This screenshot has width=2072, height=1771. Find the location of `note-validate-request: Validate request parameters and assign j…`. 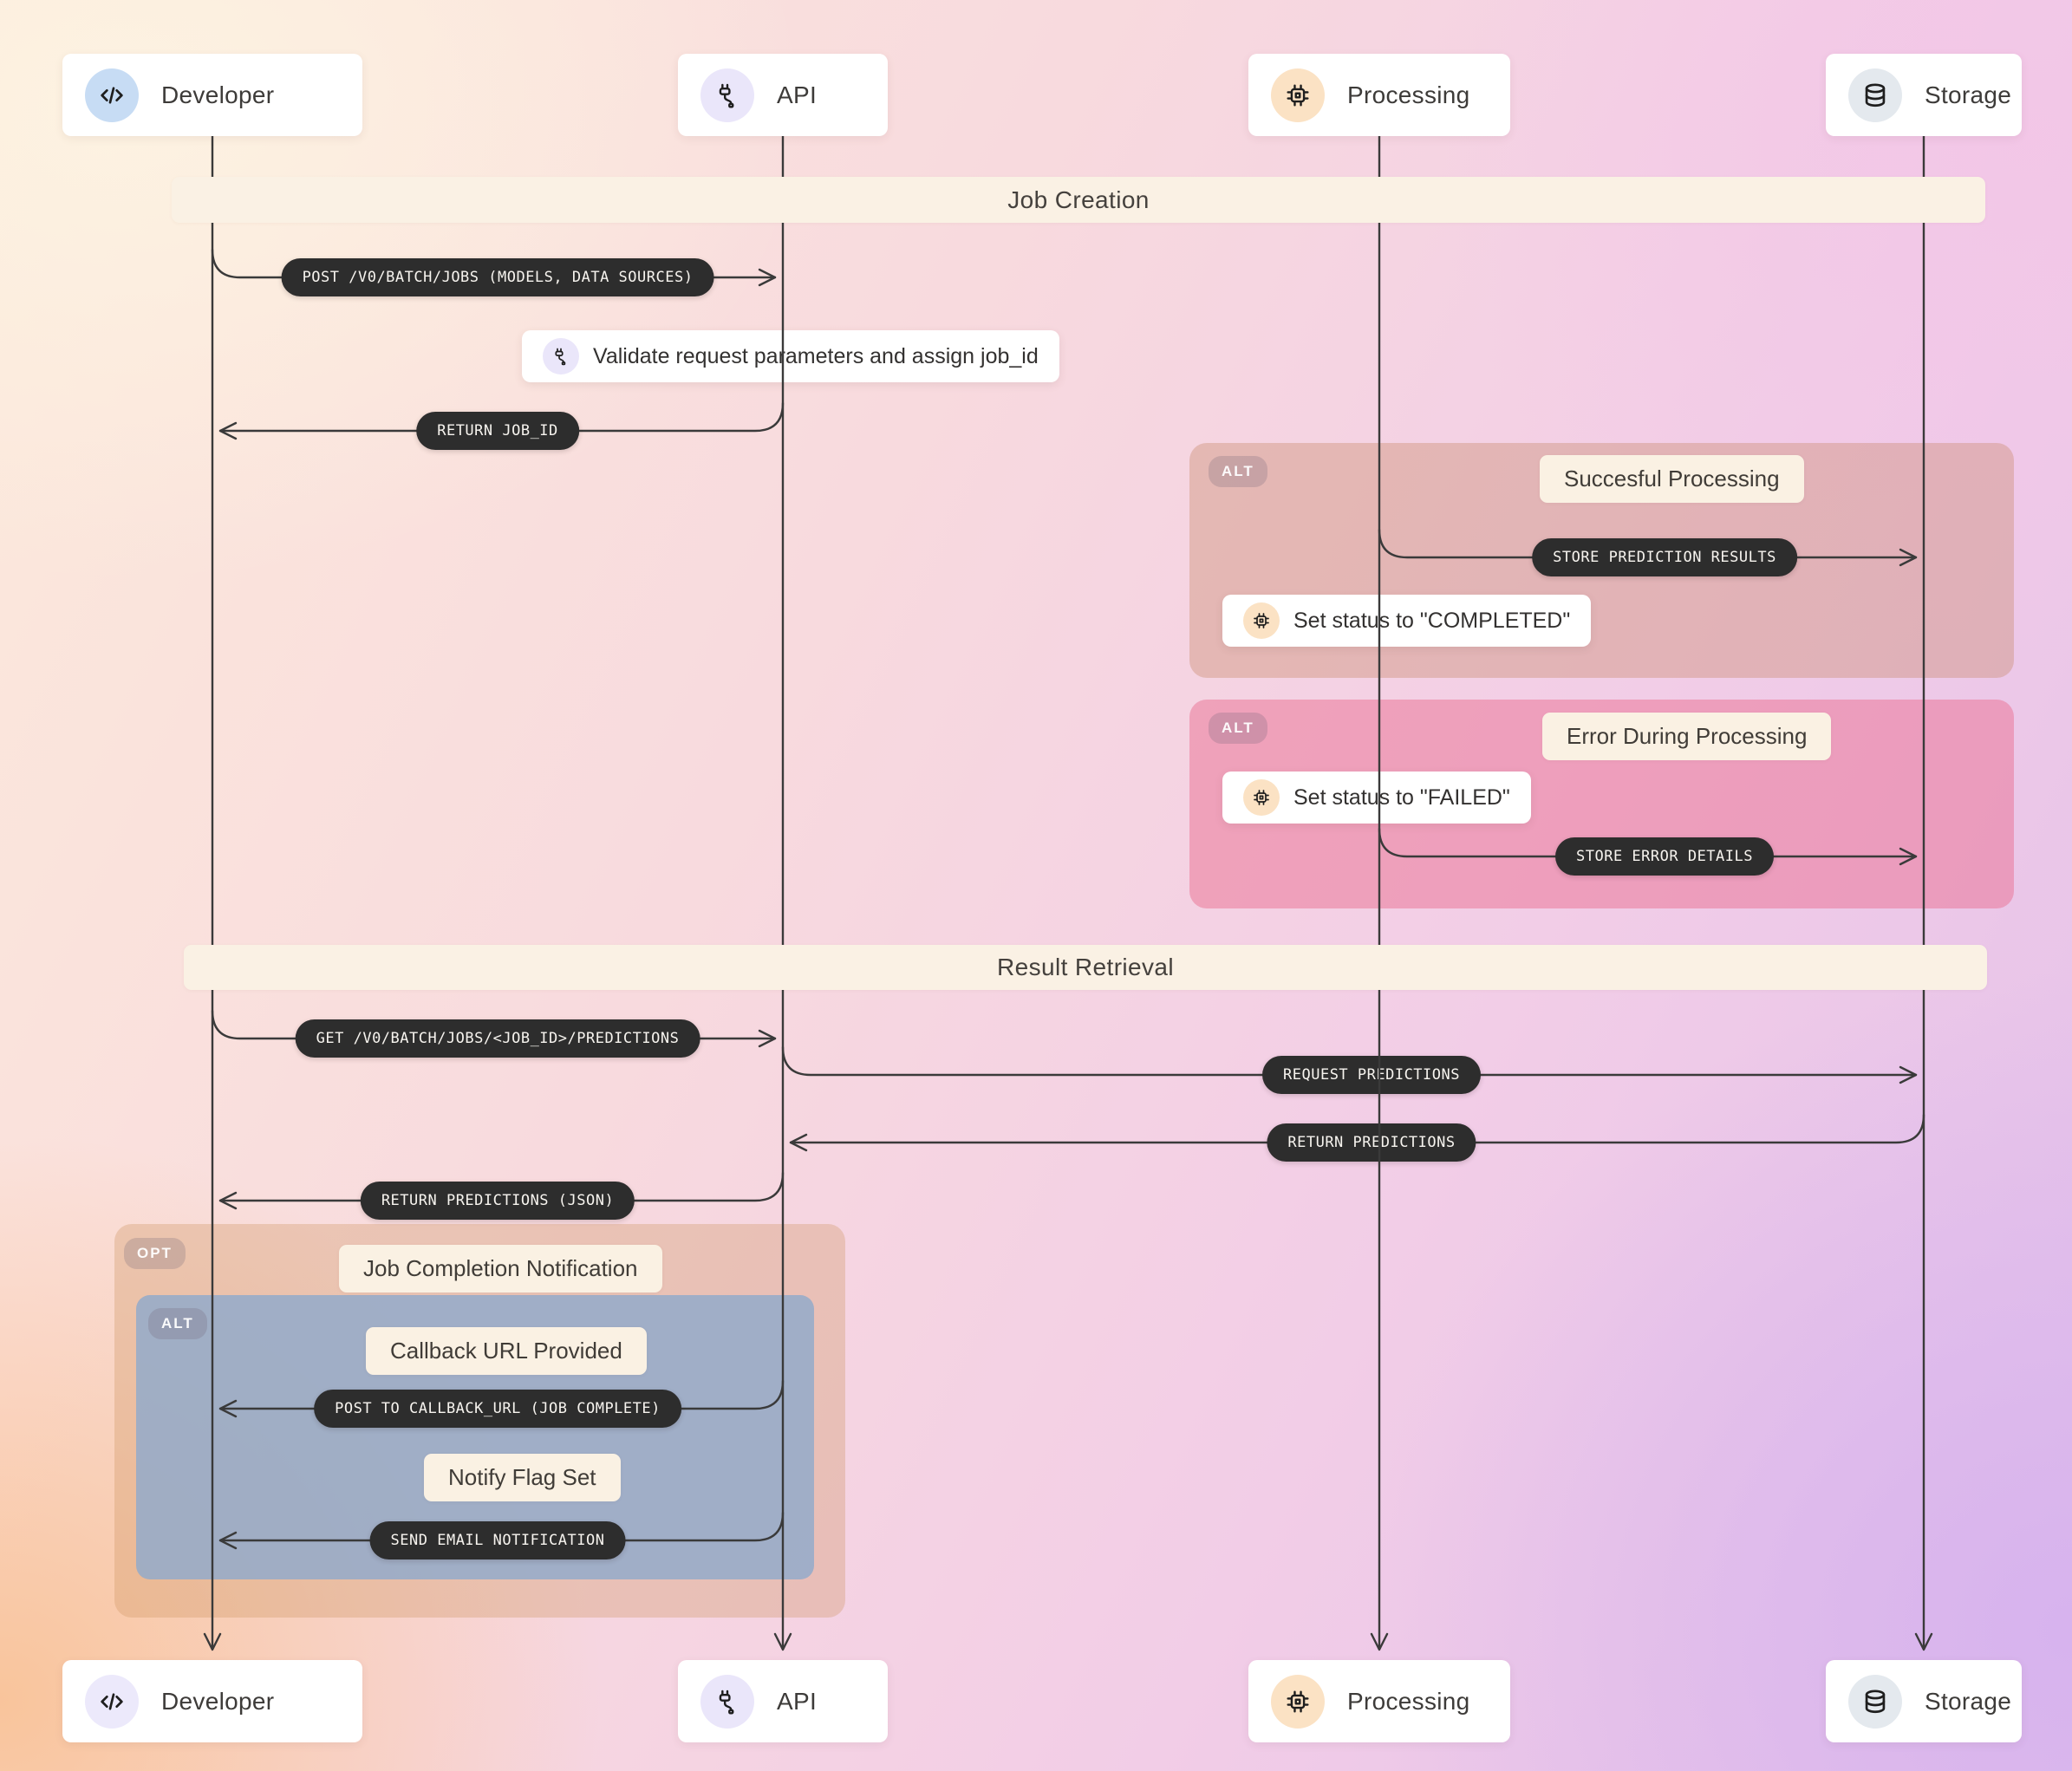

note-validate-request: Validate request parameters and assign j… is located at coordinates (790, 356).